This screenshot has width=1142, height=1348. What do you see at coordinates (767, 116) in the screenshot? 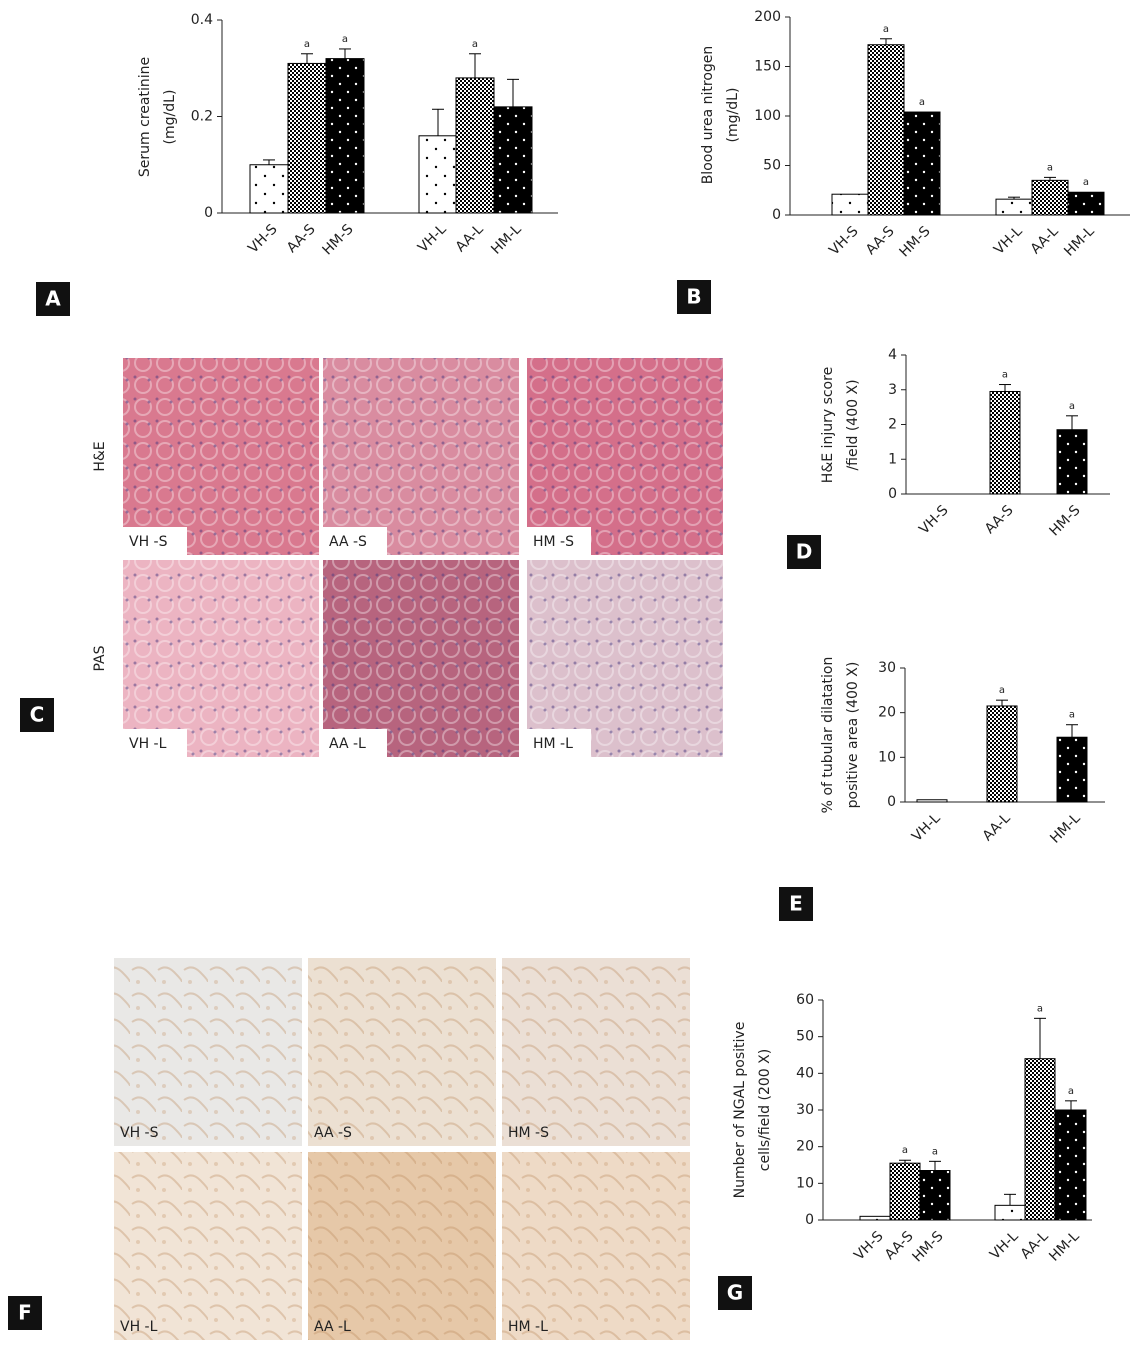
I see `y-tick-label: 100` at bounding box center [767, 116].